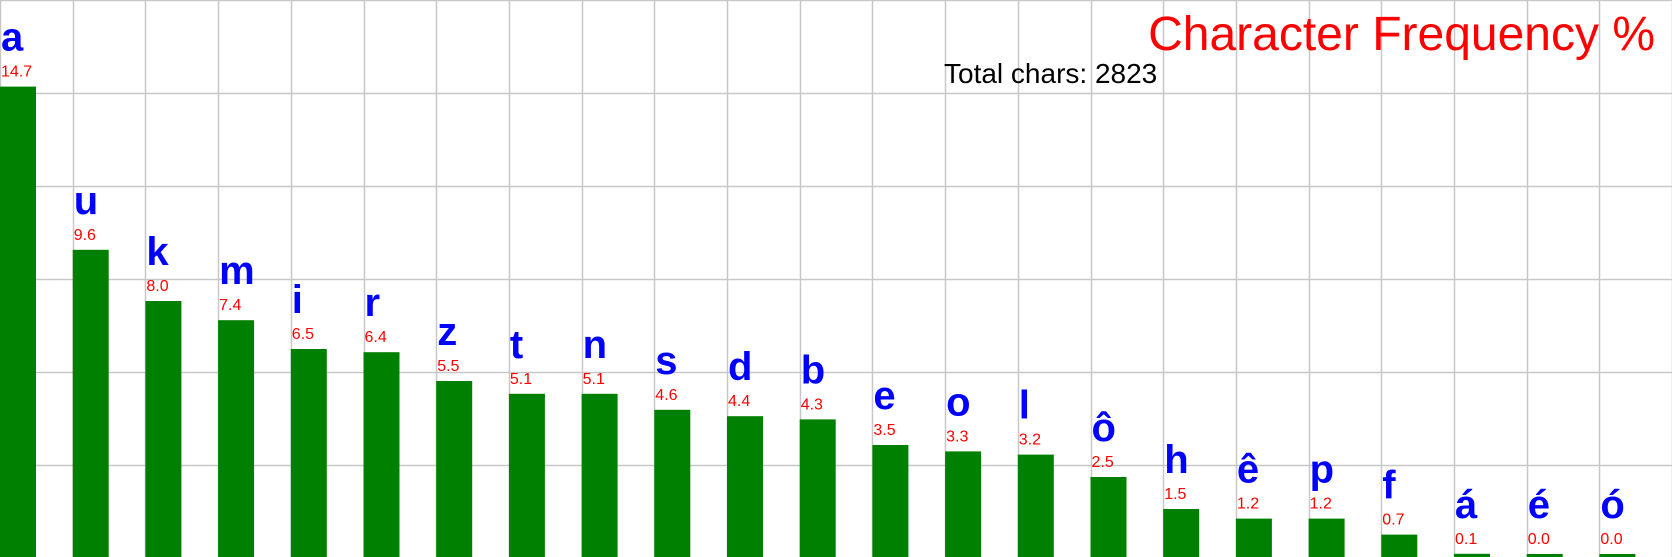  I want to click on value-label-4: 6.5, so click(303, 334).